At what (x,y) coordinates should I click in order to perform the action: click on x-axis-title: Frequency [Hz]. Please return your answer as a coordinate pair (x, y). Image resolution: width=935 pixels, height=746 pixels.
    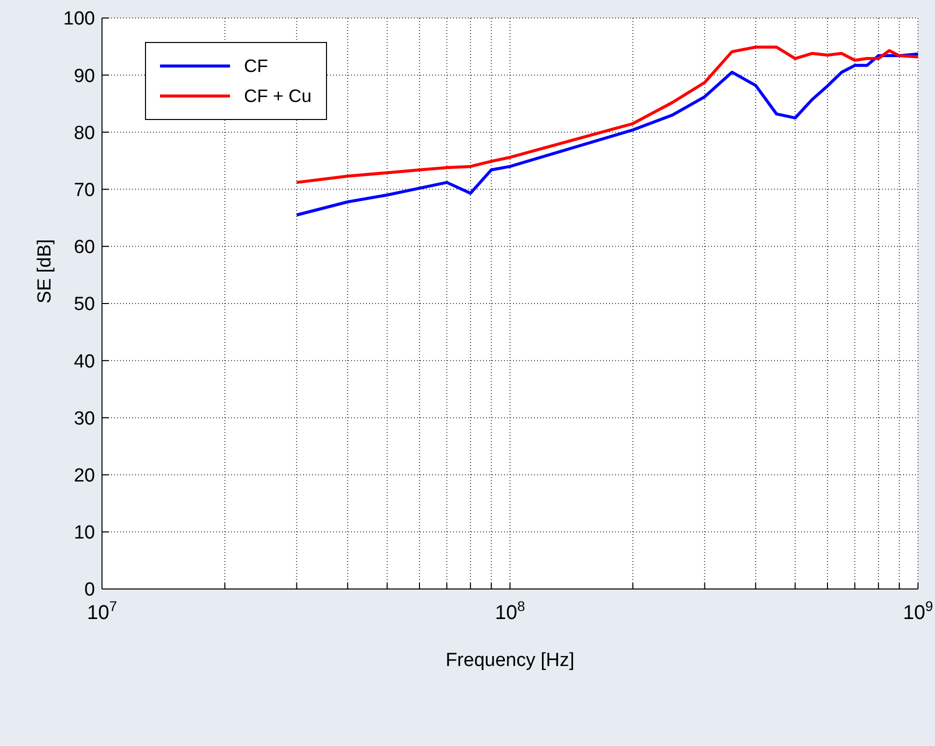
    Looking at the image, I should click on (510, 660).